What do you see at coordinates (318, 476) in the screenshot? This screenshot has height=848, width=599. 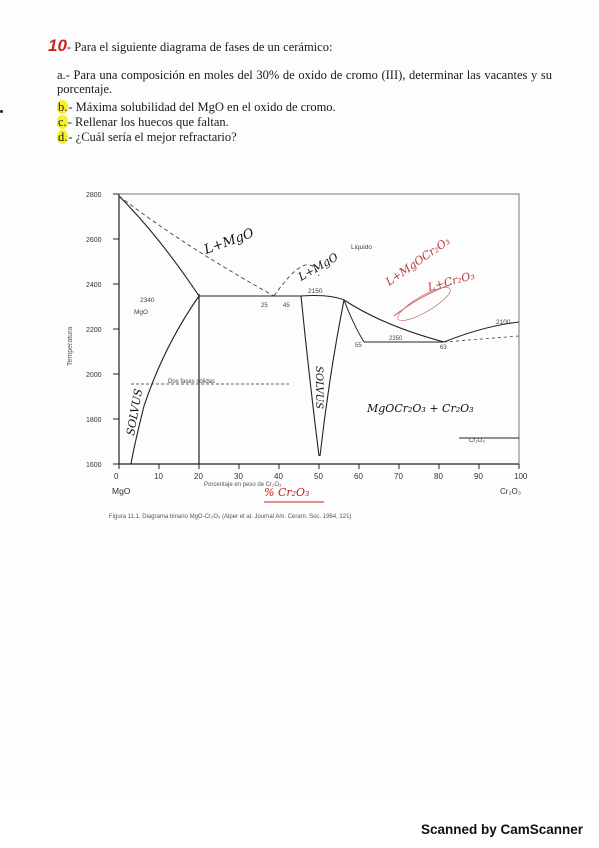 I see `x-tick-label: 50` at bounding box center [318, 476].